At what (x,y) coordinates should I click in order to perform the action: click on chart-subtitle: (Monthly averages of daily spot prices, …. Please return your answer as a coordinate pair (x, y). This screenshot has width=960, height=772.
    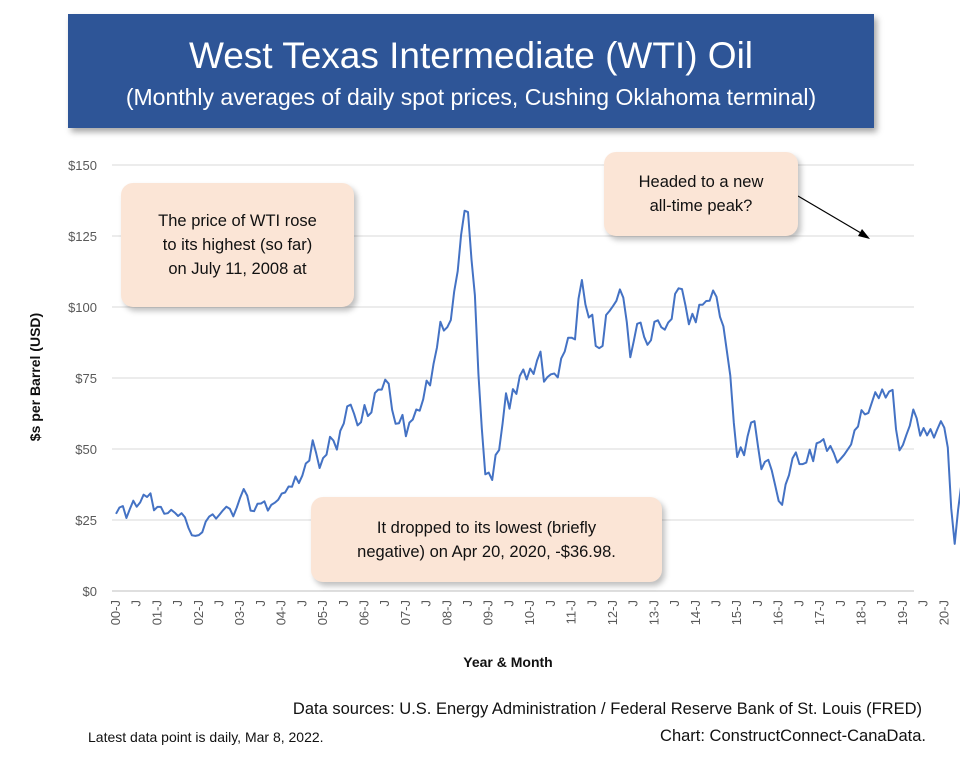
    Looking at the image, I should click on (471, 97).